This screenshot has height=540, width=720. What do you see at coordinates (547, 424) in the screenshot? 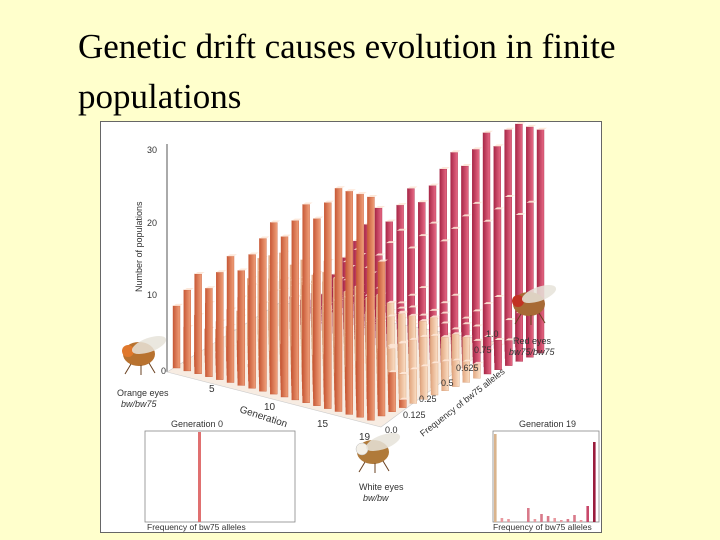
I see `gen19-title: Generation 19` at bounding box center [547, 424].